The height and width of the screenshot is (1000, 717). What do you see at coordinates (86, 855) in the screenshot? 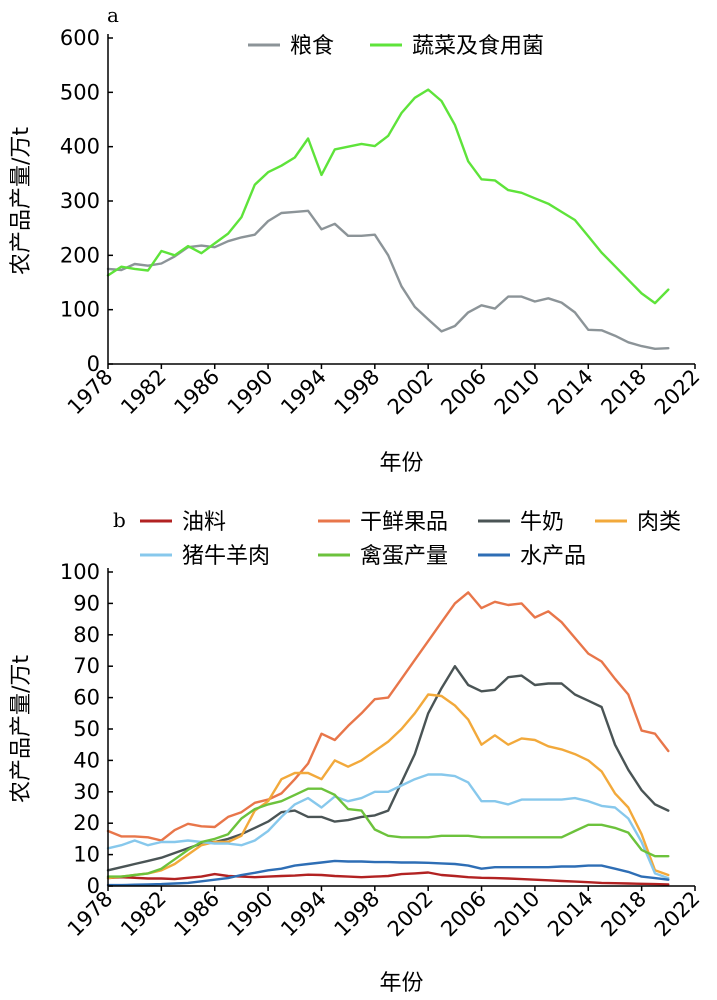
I see `y-tick-label: 10` at bounding box center [86, 855].